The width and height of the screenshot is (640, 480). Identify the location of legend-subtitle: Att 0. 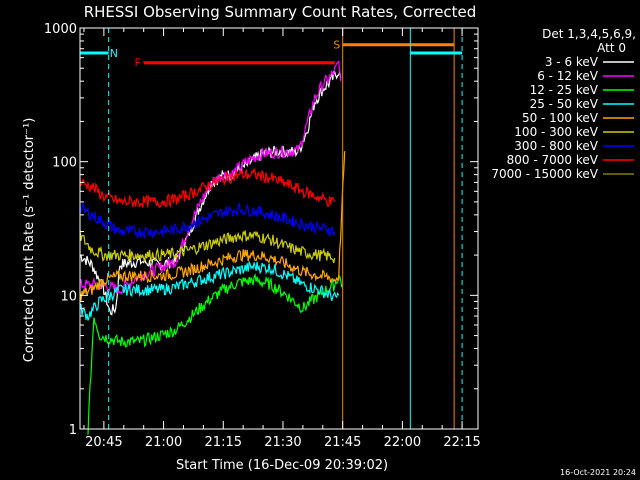
(611, 48).